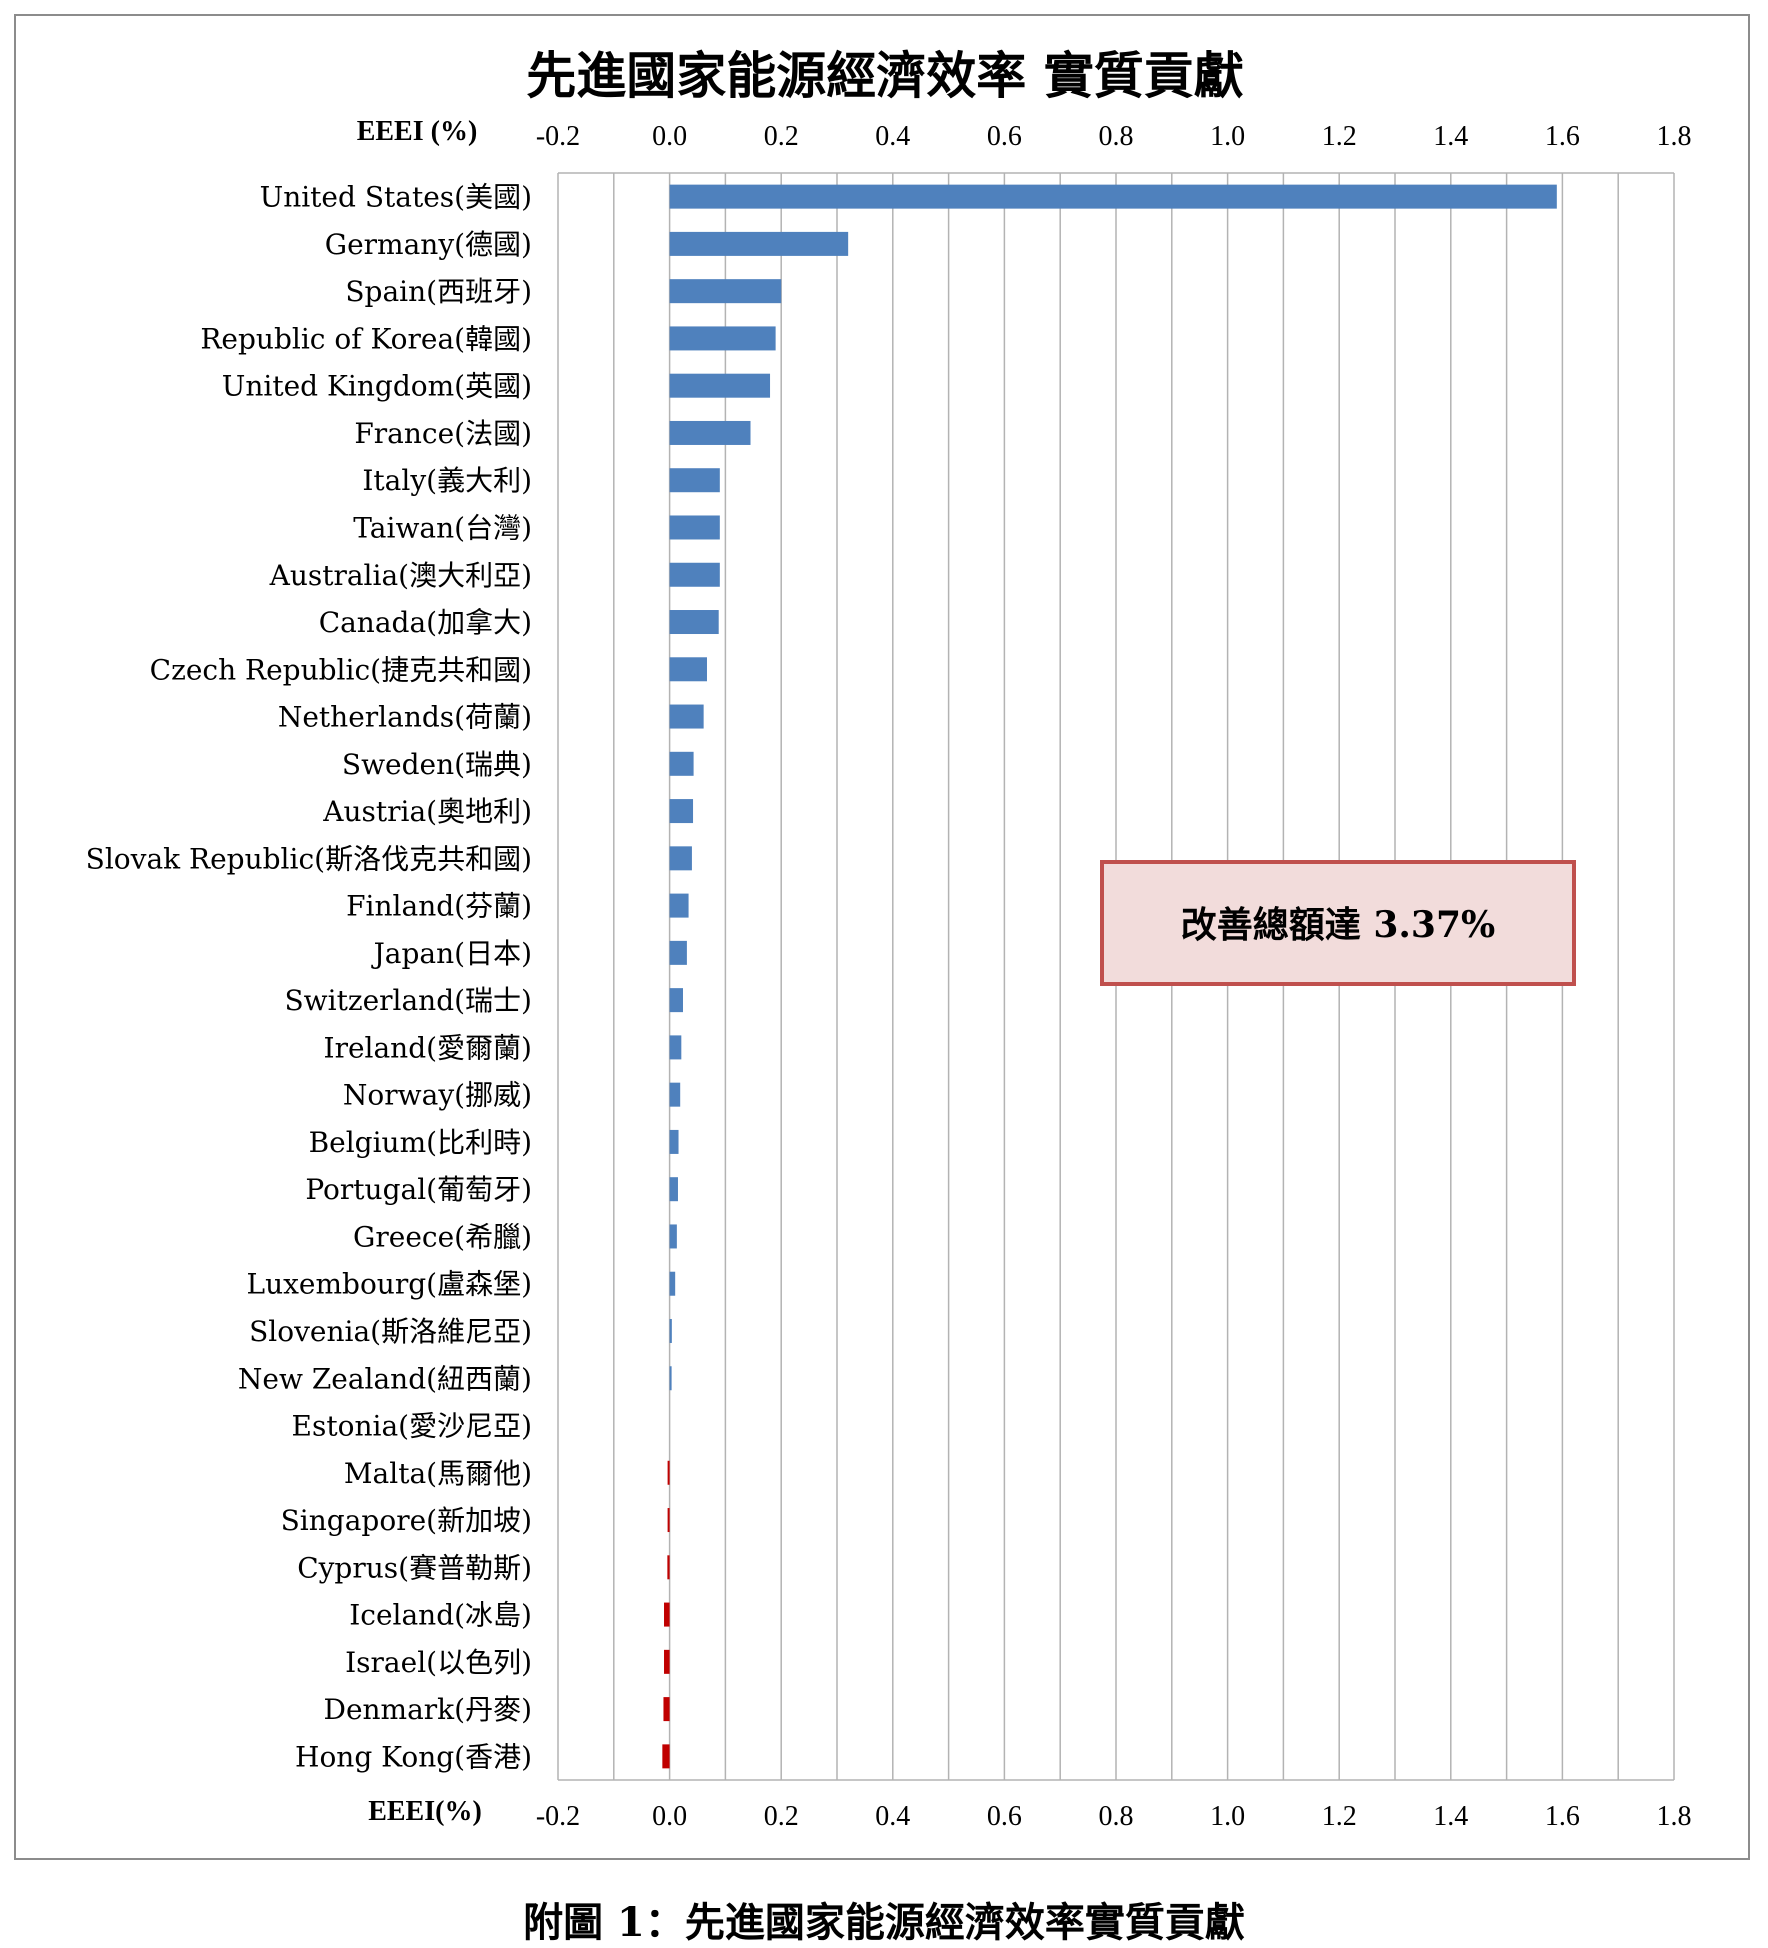  I want to click on x-tick-label-bottom: 1.8, so click(1674, 1816).